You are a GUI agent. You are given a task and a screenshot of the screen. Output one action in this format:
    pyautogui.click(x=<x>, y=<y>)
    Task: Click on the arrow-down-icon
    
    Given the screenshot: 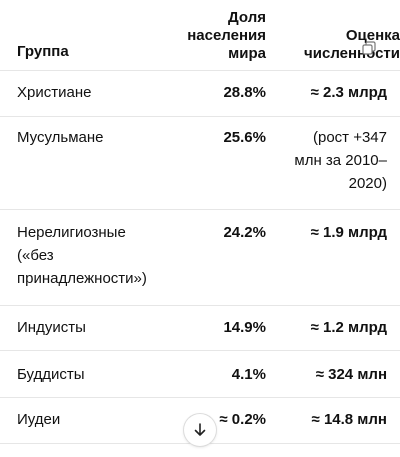 What is the action you would take?
    pyautogui.click(x=200, y=429)
    